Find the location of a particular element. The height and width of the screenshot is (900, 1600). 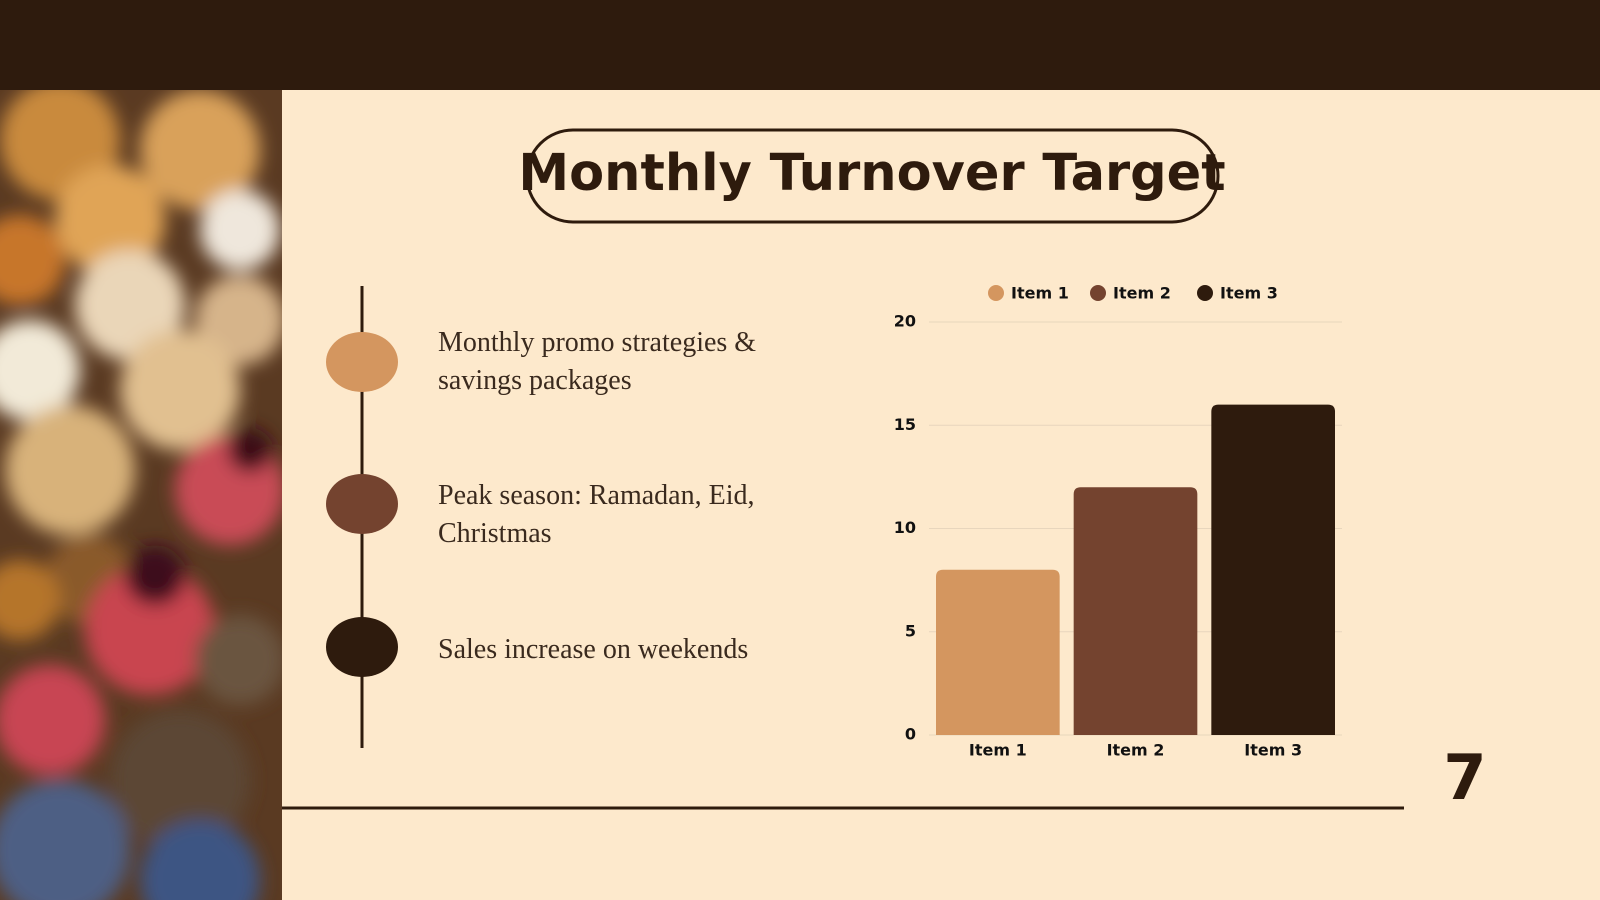

y-tick-label: 15 is located at coordinates (905, 424).